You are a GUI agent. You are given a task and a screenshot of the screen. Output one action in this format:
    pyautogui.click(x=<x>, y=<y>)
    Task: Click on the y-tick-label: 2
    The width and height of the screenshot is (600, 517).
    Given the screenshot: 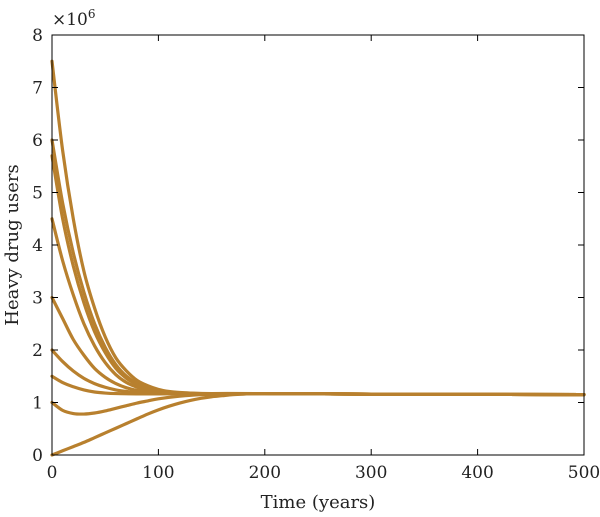 What is the action you would take?
    pyautogui.click(x=37, y=351)
    